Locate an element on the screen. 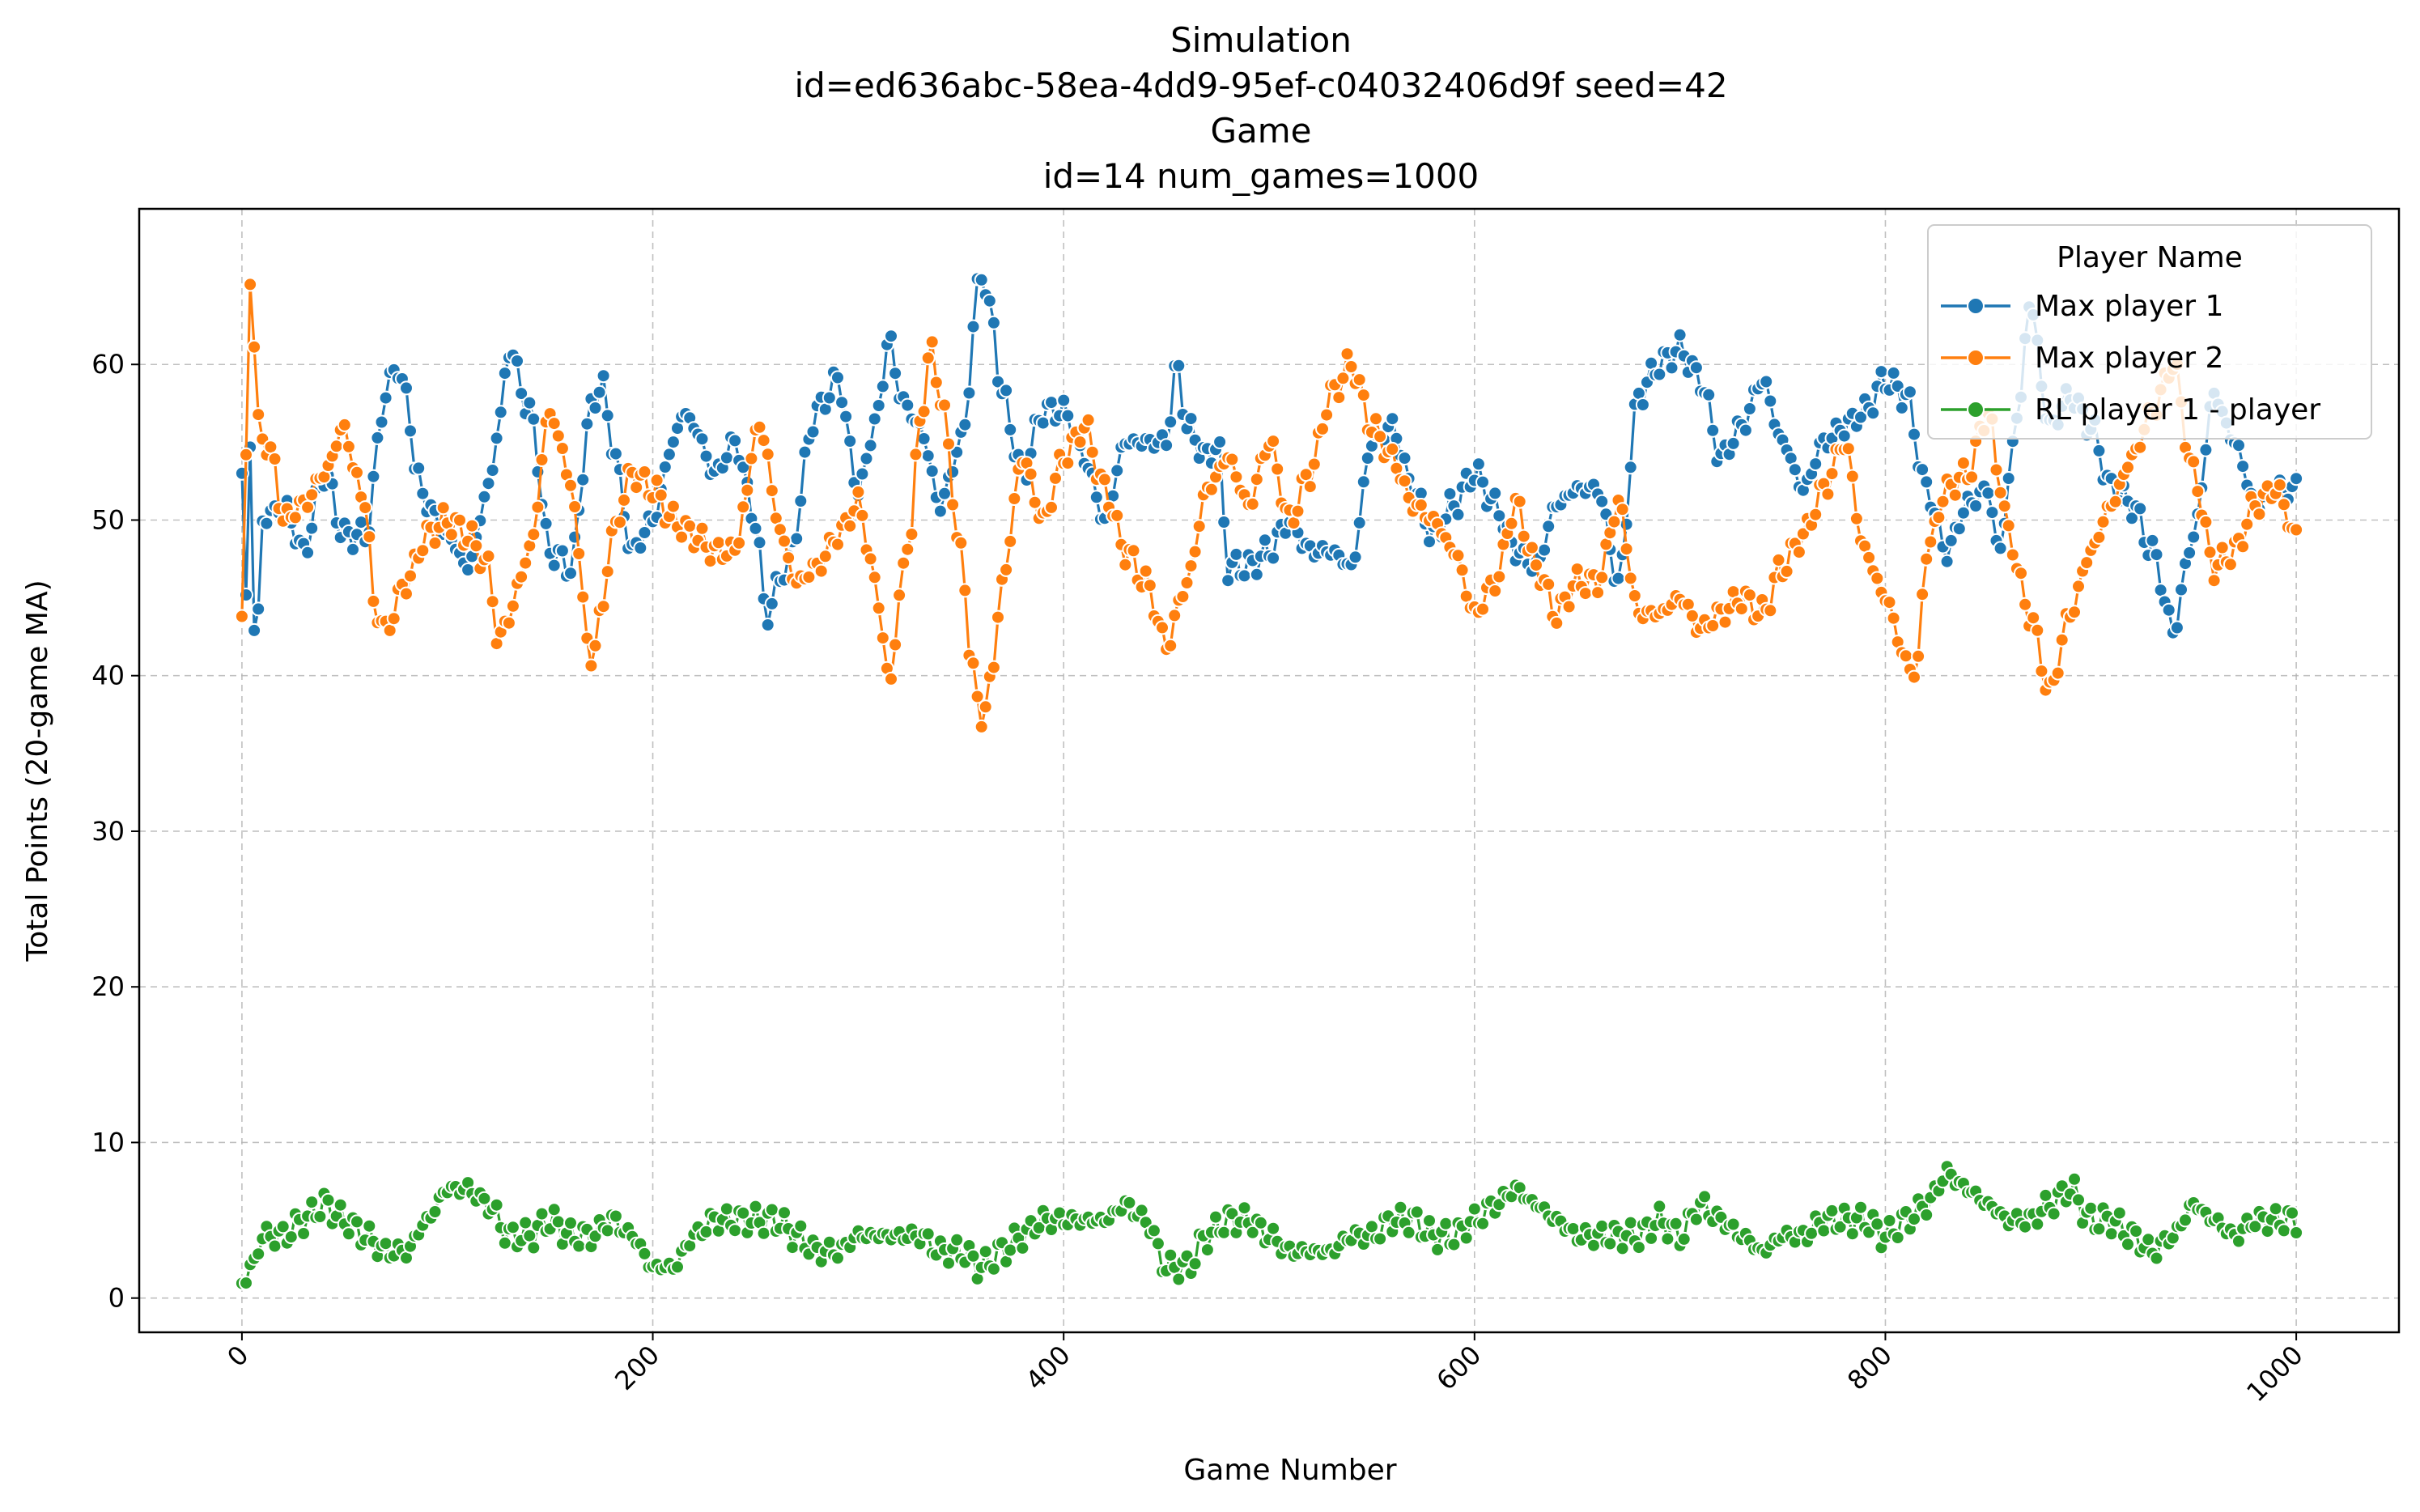 Image resolution: width=2420 pixels, height=1512 pixels. title-line: Game is located at coordinates (1260, 131).